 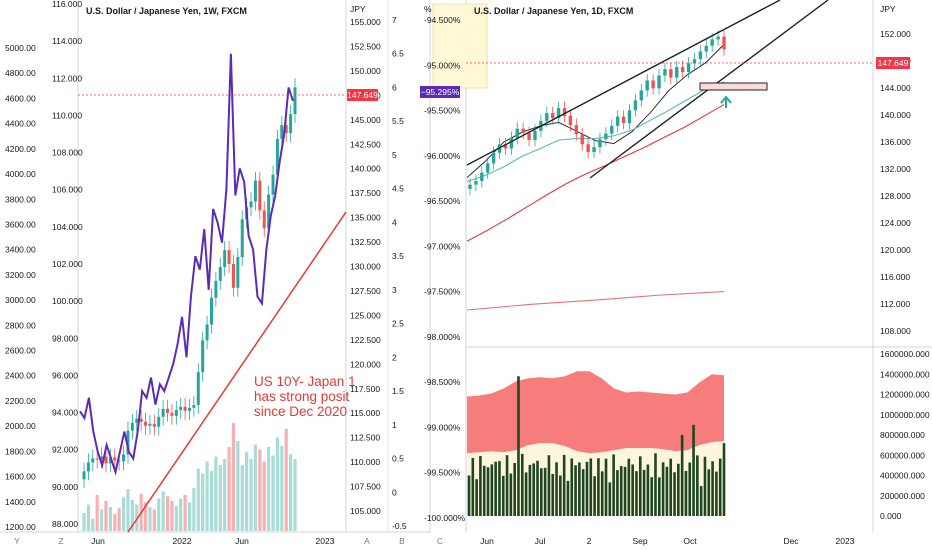 I want to click on right-price-axis-tick: 136.000, so click(x=895, y=142).